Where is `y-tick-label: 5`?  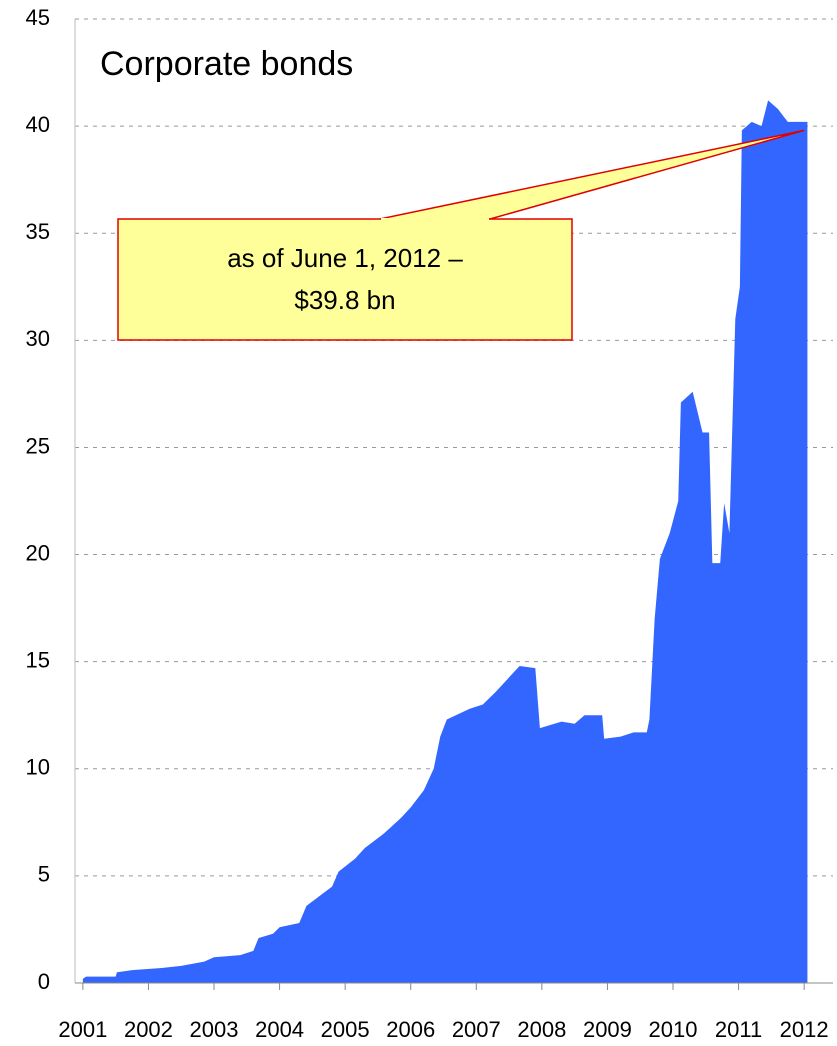
y-tick-label: 5 is located at coordinates (44, 874).